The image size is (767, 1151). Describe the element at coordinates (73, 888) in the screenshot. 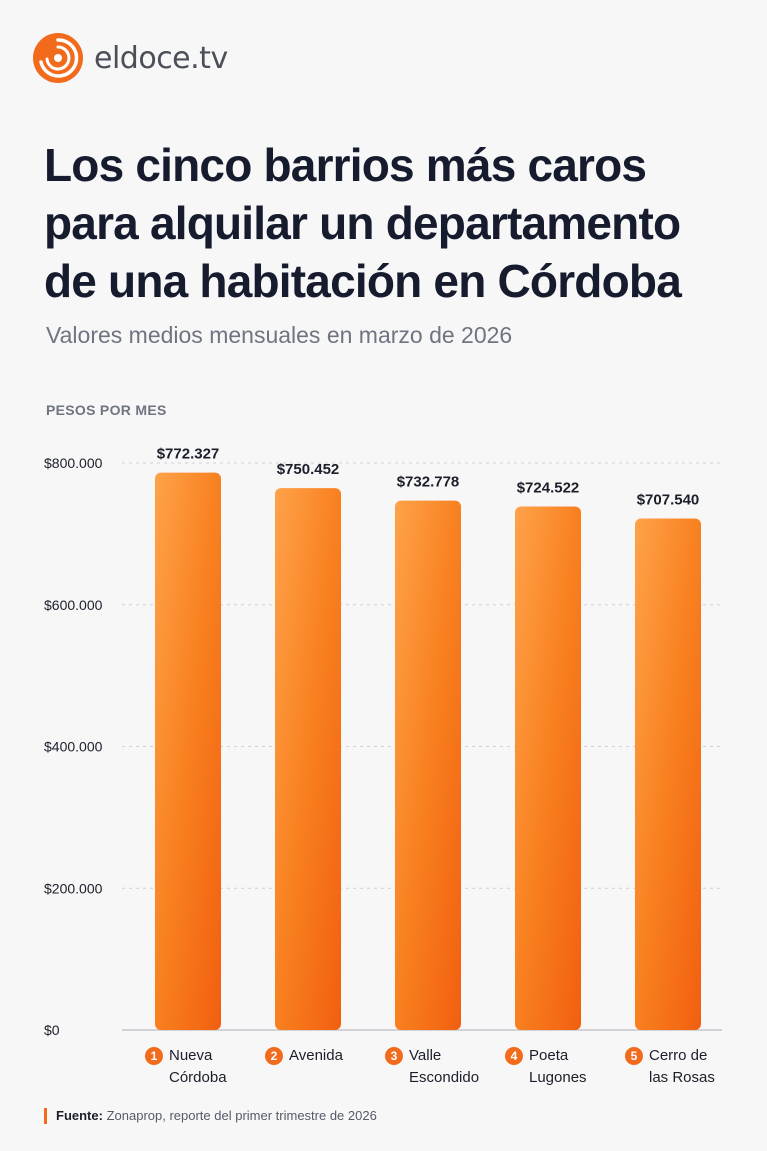

I see `y-tick-label: $200.000` at that location.